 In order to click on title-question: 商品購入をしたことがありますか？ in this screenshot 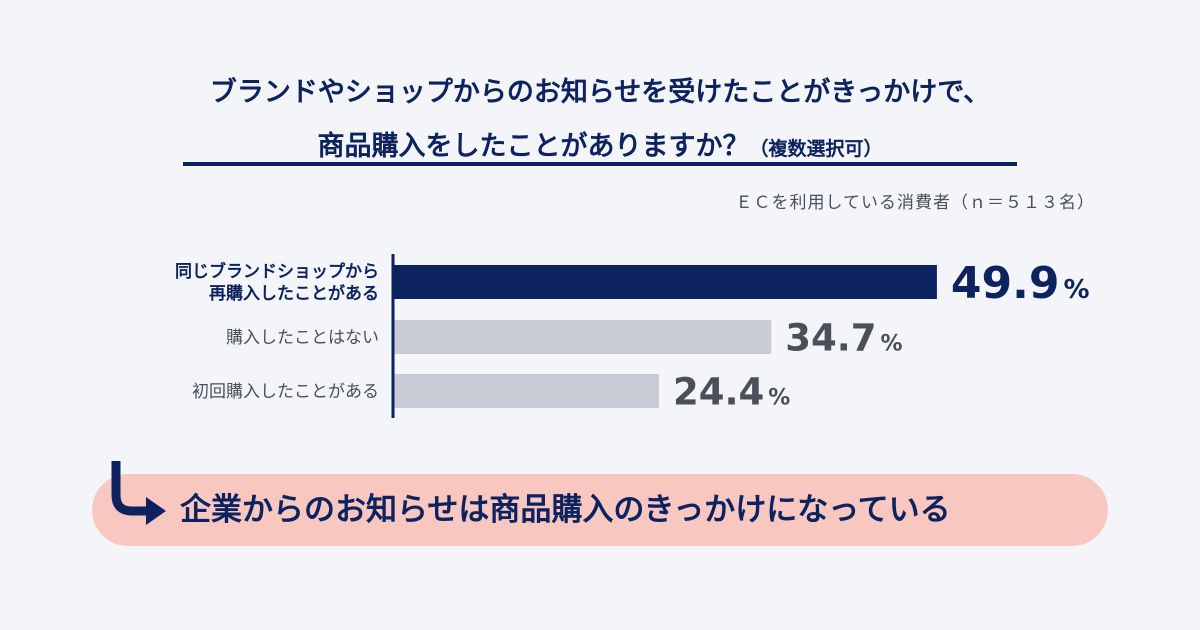, I will do `click(533, 146)`.